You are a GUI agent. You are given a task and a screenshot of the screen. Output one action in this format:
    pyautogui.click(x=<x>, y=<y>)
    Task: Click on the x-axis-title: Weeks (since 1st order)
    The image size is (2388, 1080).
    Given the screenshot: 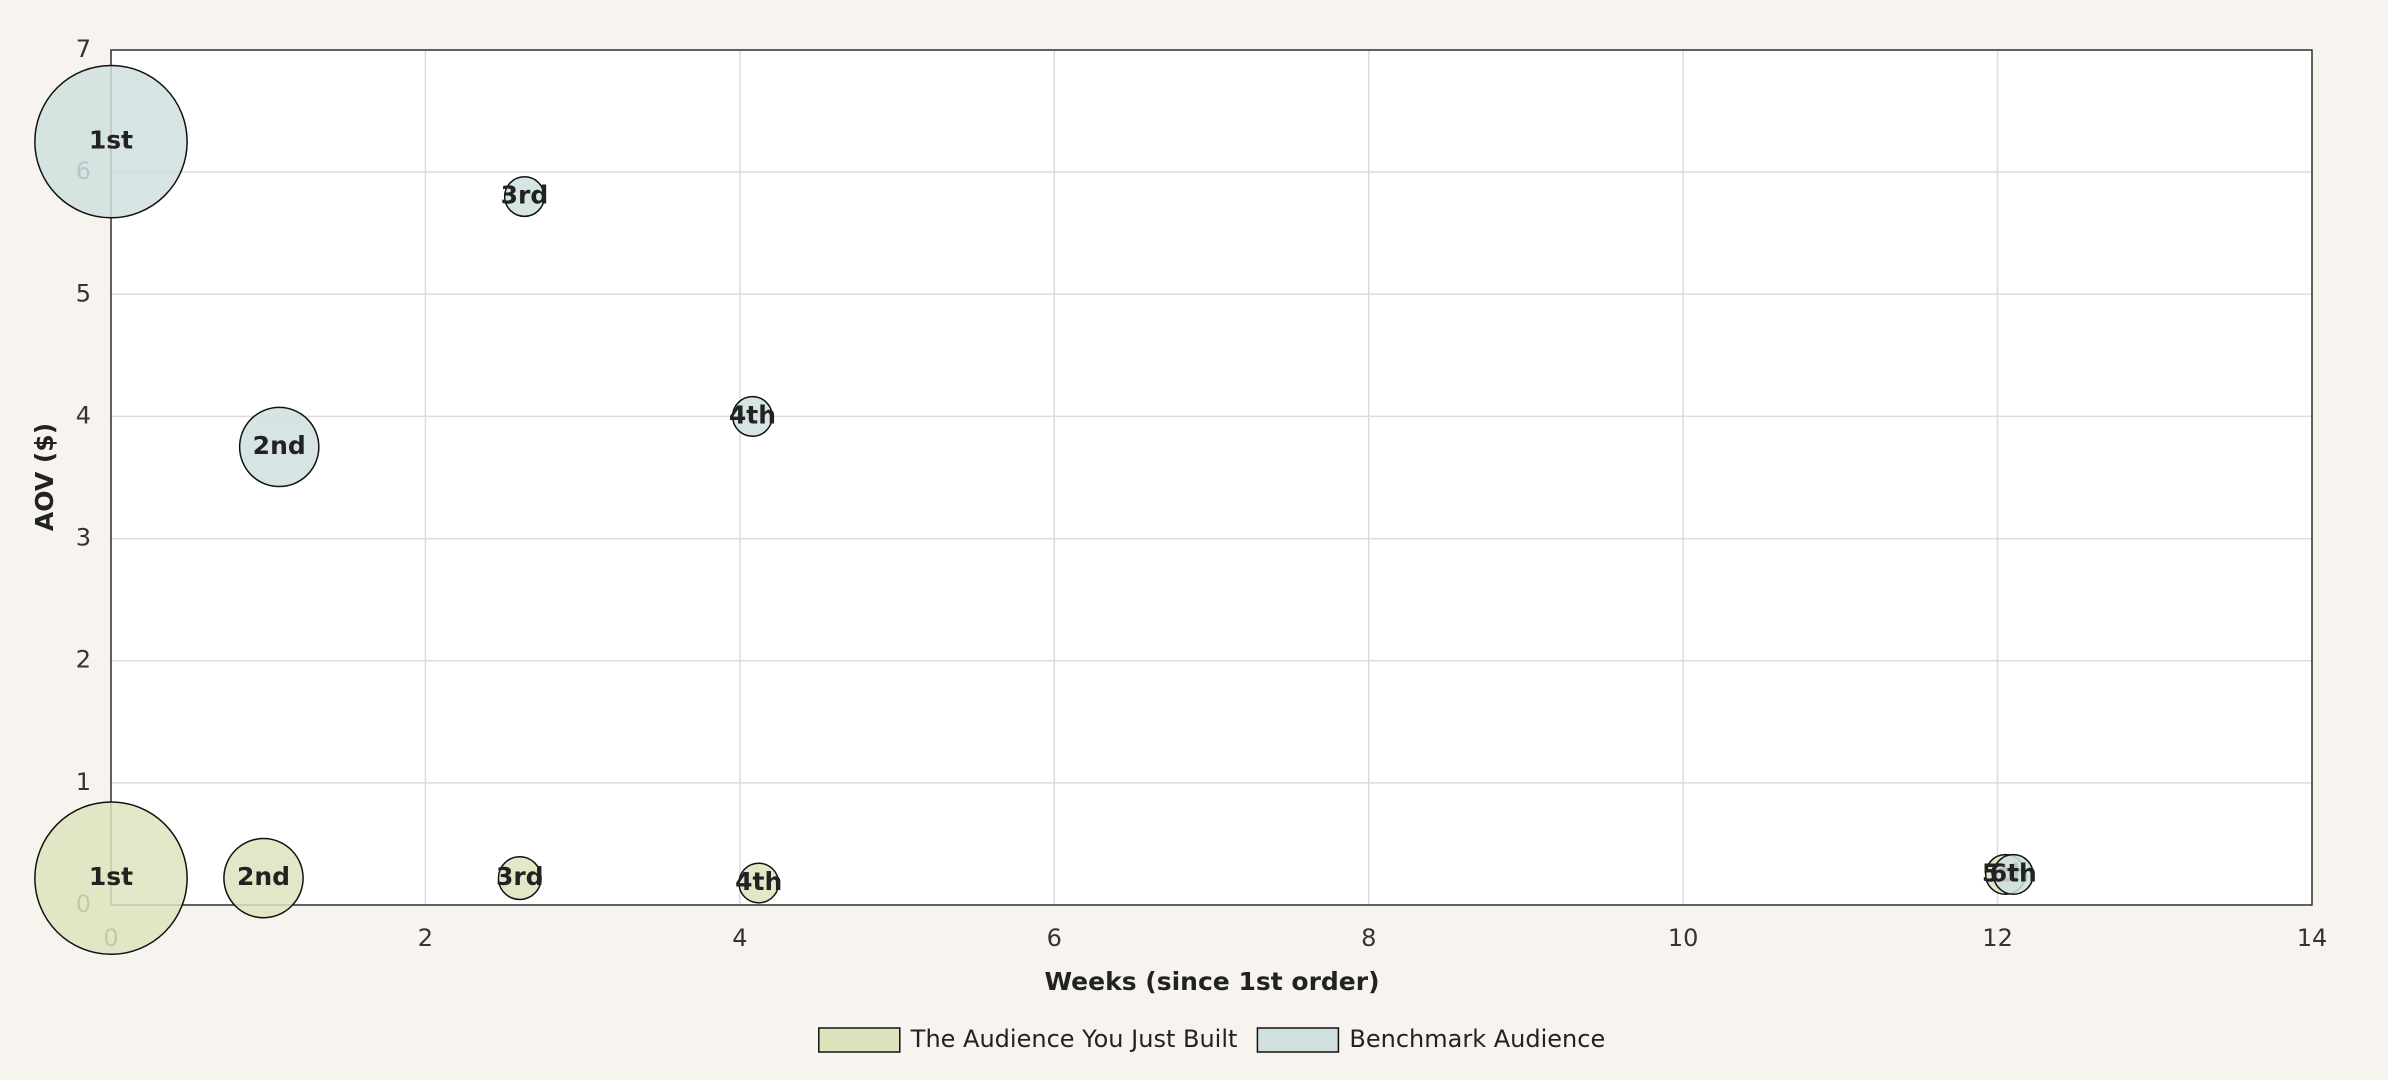 What is the action you would take?
    pyautogui.click(x=1212, y=981)
    